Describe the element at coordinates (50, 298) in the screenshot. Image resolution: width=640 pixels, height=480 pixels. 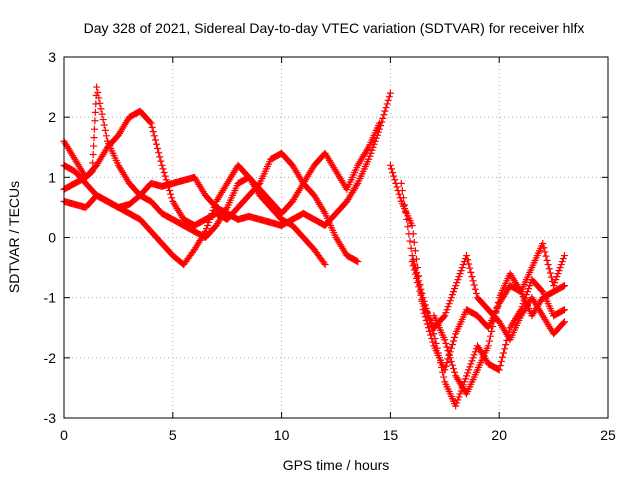
I see `y-tick-label: -1` at that location.